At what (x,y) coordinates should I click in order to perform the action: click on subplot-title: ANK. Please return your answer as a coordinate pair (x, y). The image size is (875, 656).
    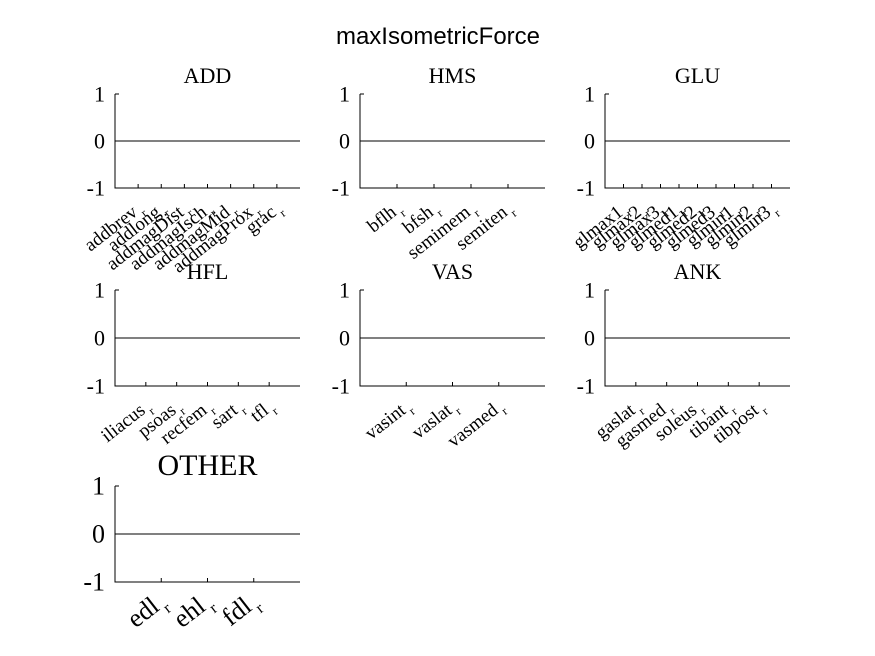
    Looking at the image, I should click on (698, 271).